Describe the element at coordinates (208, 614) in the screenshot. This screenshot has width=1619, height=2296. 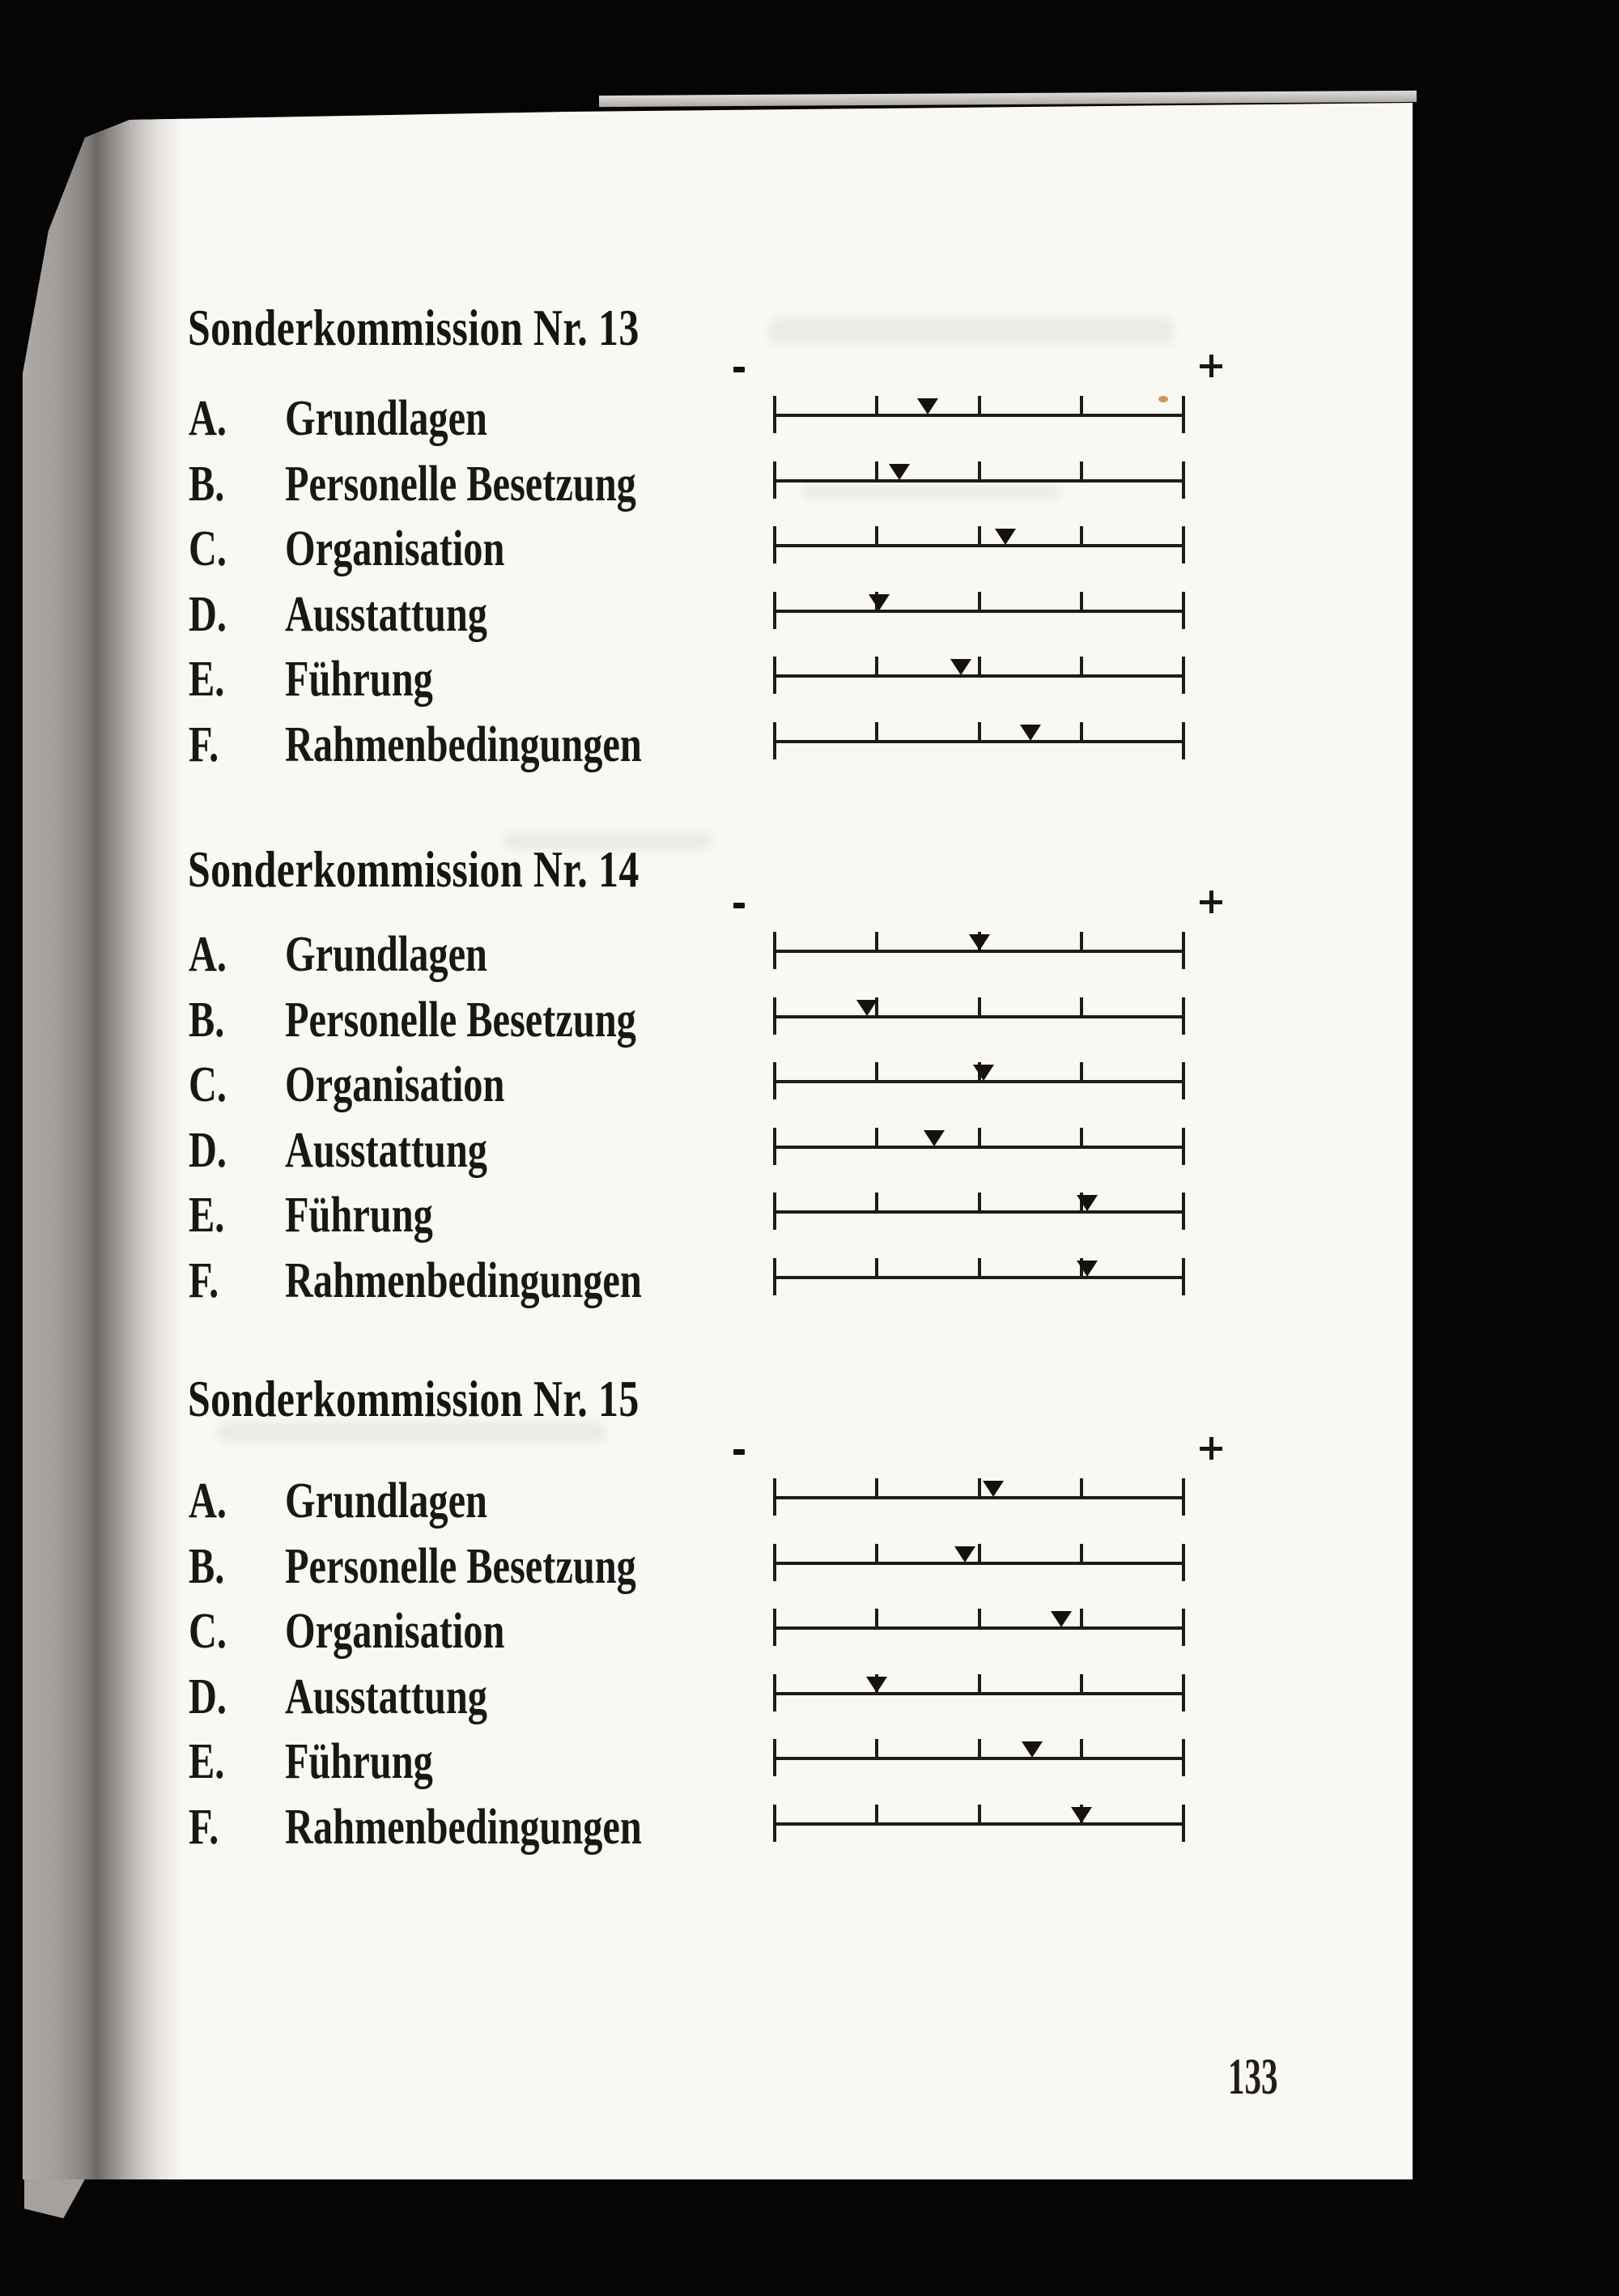
I see `item-letter-text: D.` at that location.